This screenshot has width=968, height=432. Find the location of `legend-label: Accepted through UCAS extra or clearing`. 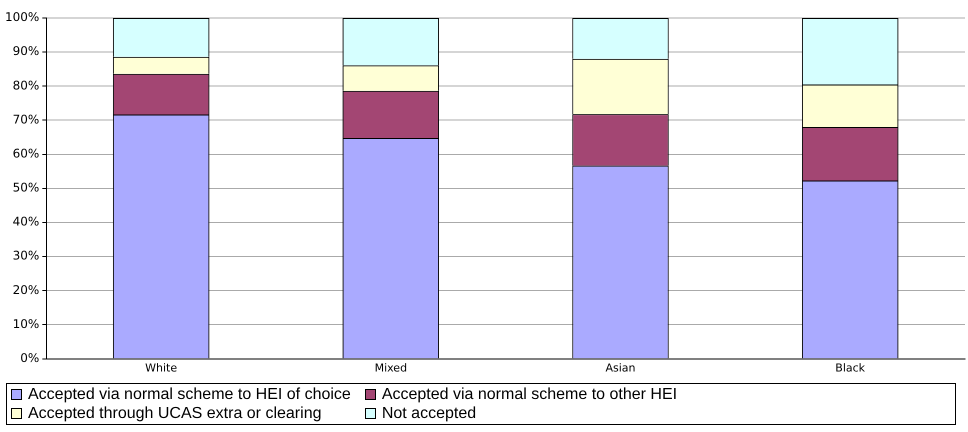

legend-label: Accepted through UCAS extra or clearing is located at coordinates (175, 413).